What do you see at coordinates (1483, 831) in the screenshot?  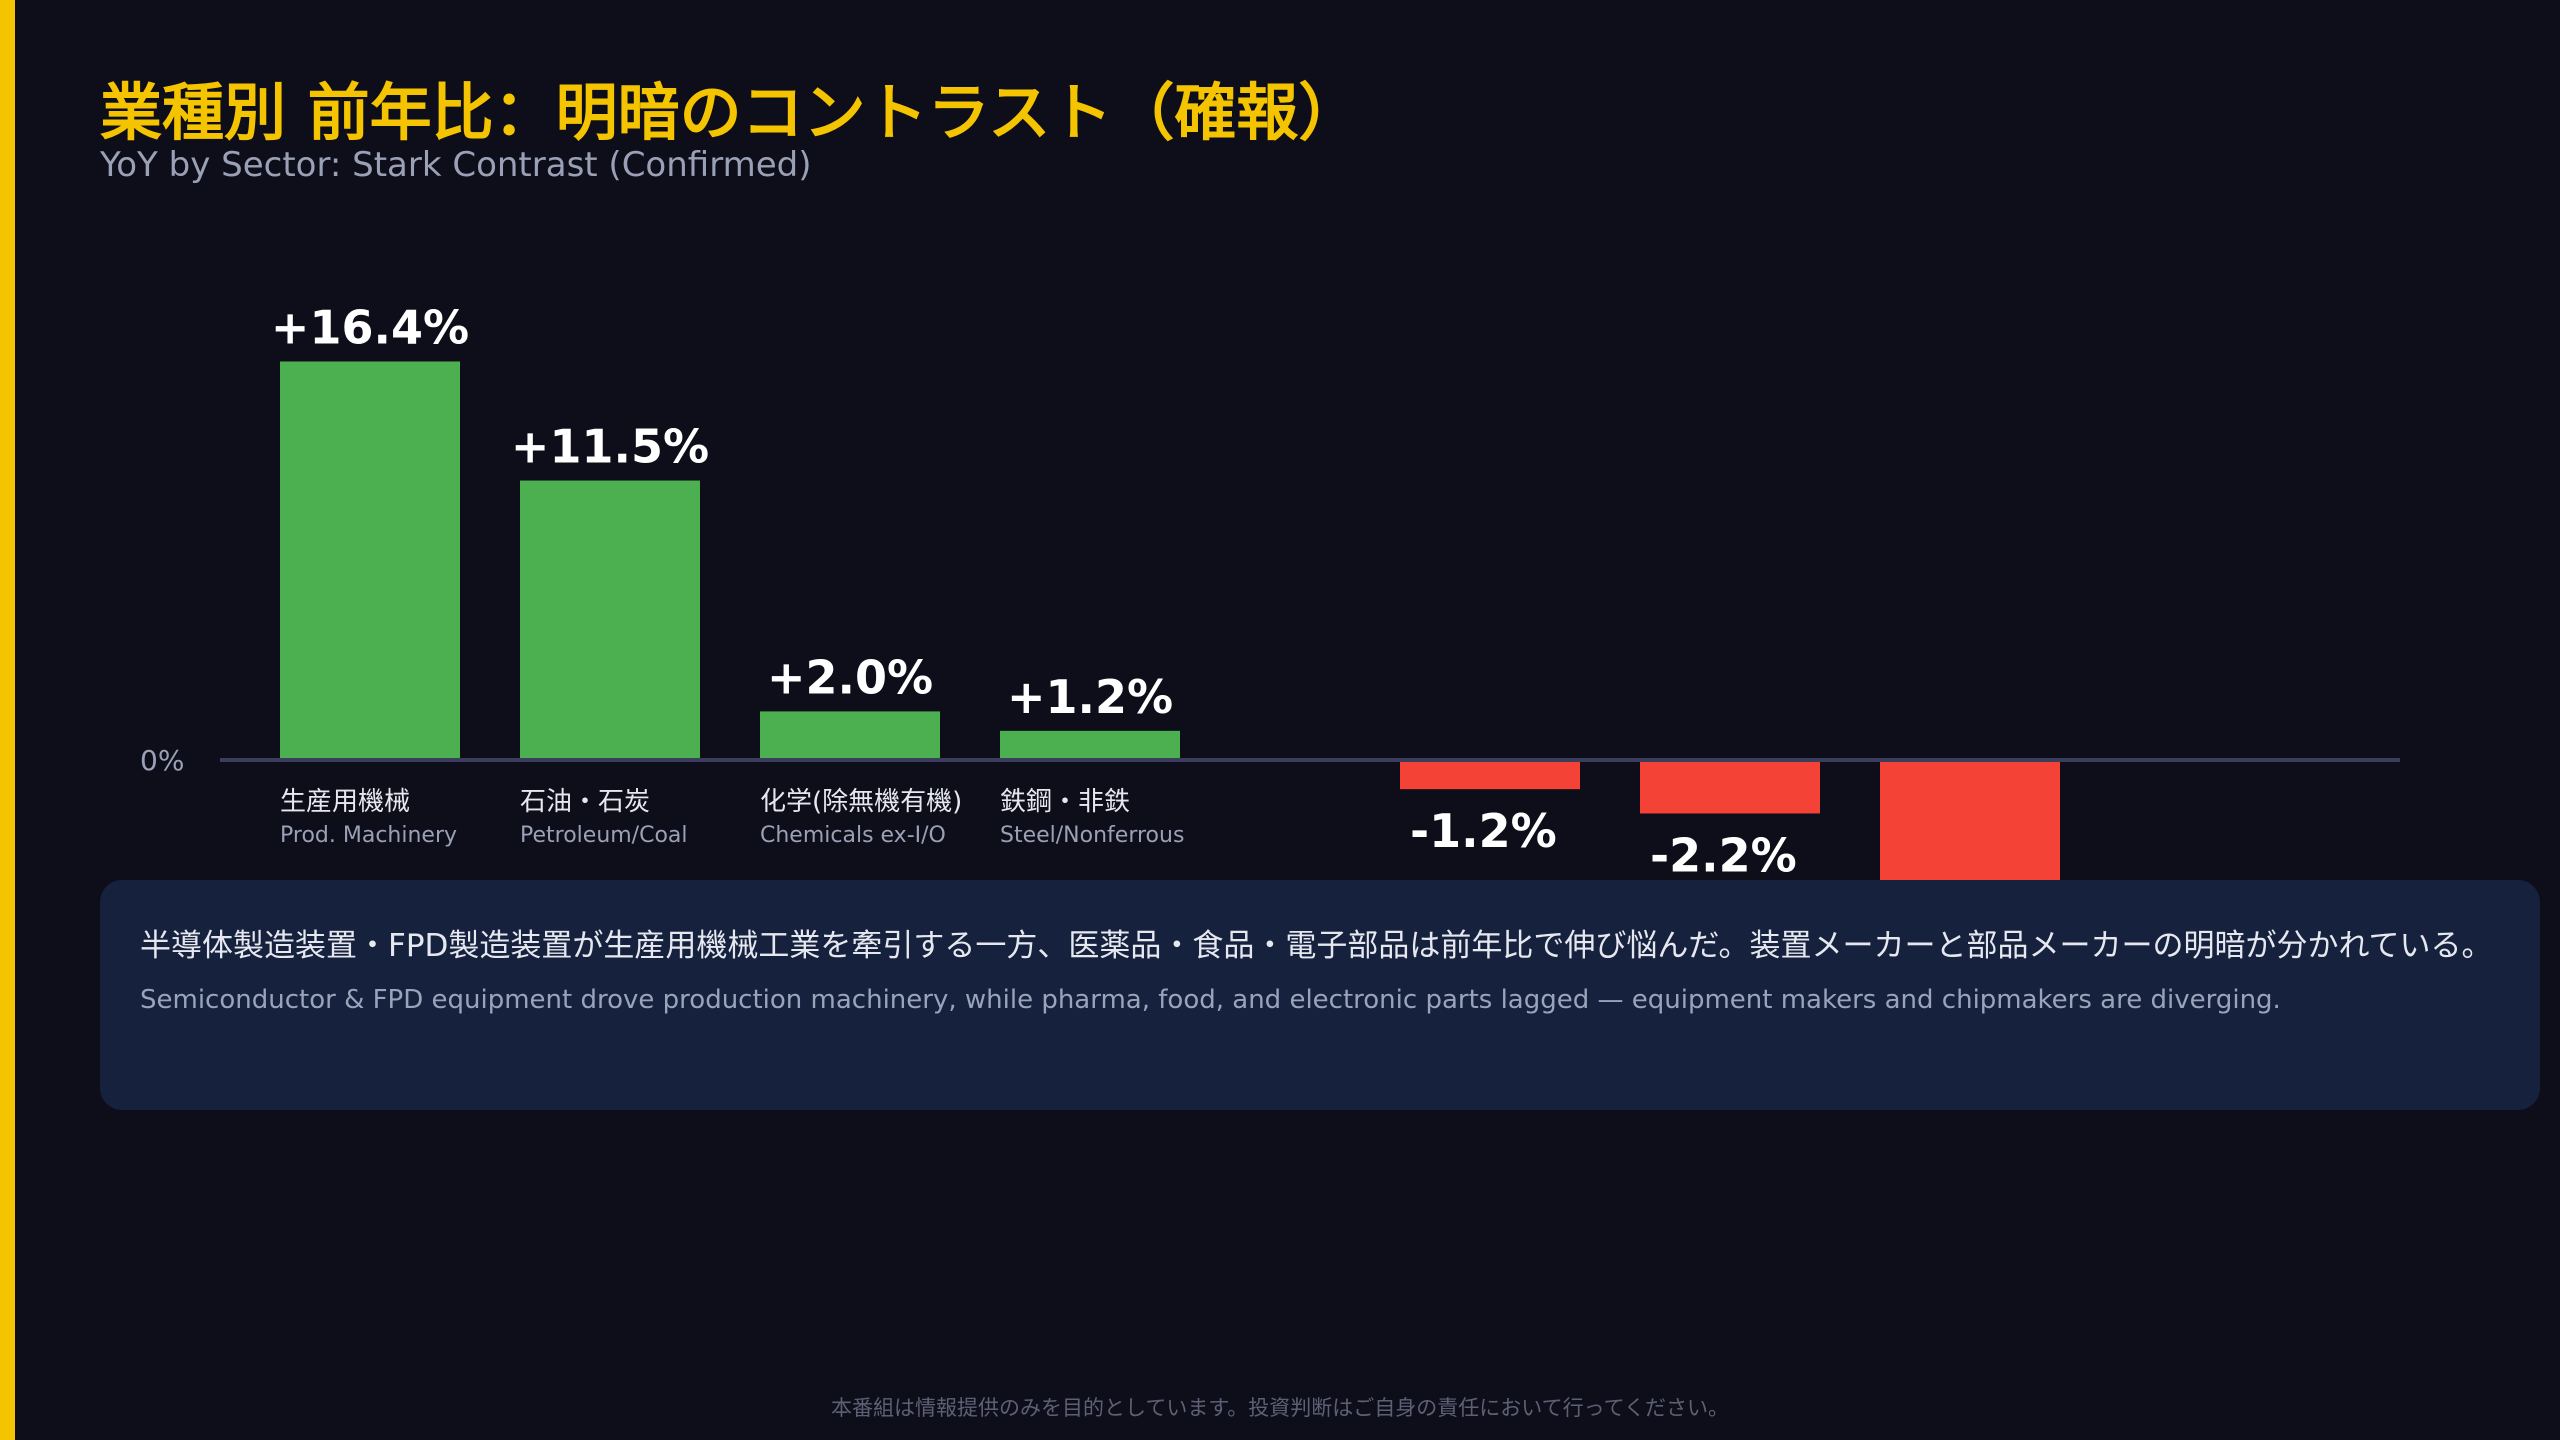 I see `data-label-4: -1.2%` at bounding box center [1483, 831].